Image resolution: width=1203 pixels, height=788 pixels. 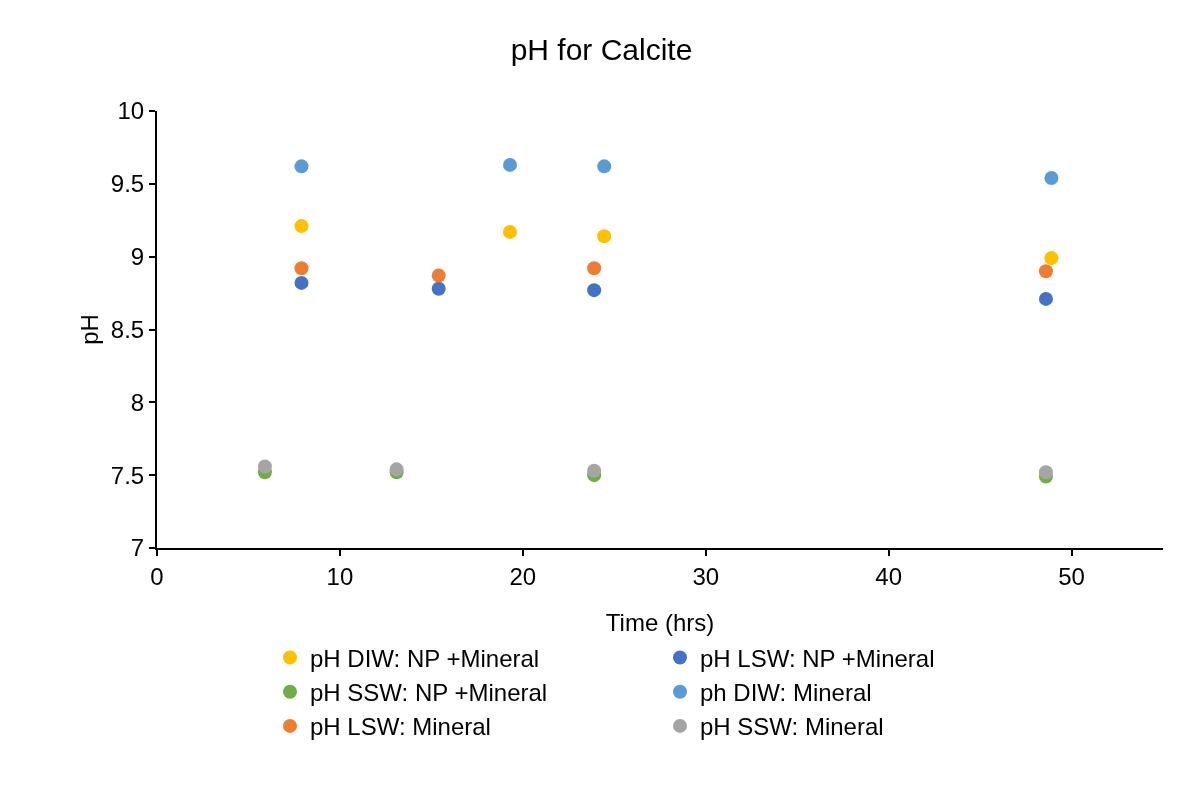 I want to click on x-tick-label: 10, so click(x=340, y=576).